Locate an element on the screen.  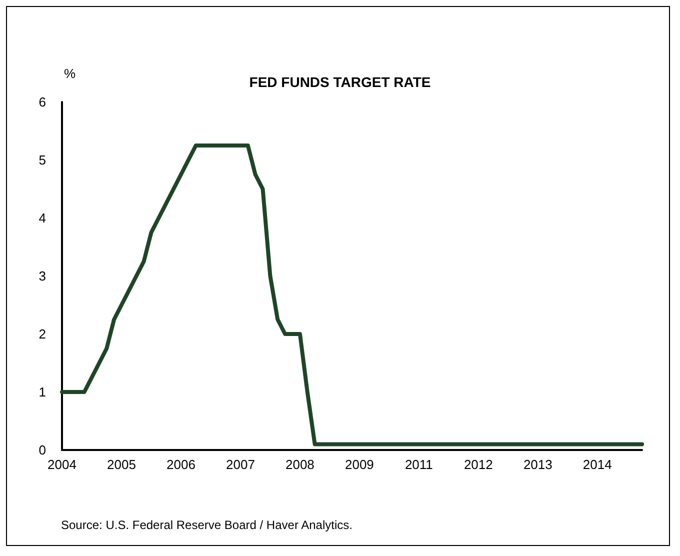
y-tick-label: 4 is located at coordinates (42, 218).